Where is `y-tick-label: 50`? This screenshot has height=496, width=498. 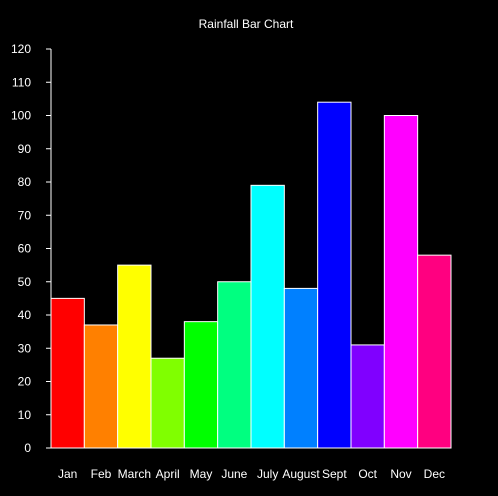 y-tick-label: 50 is located at coordinates (25, 282).